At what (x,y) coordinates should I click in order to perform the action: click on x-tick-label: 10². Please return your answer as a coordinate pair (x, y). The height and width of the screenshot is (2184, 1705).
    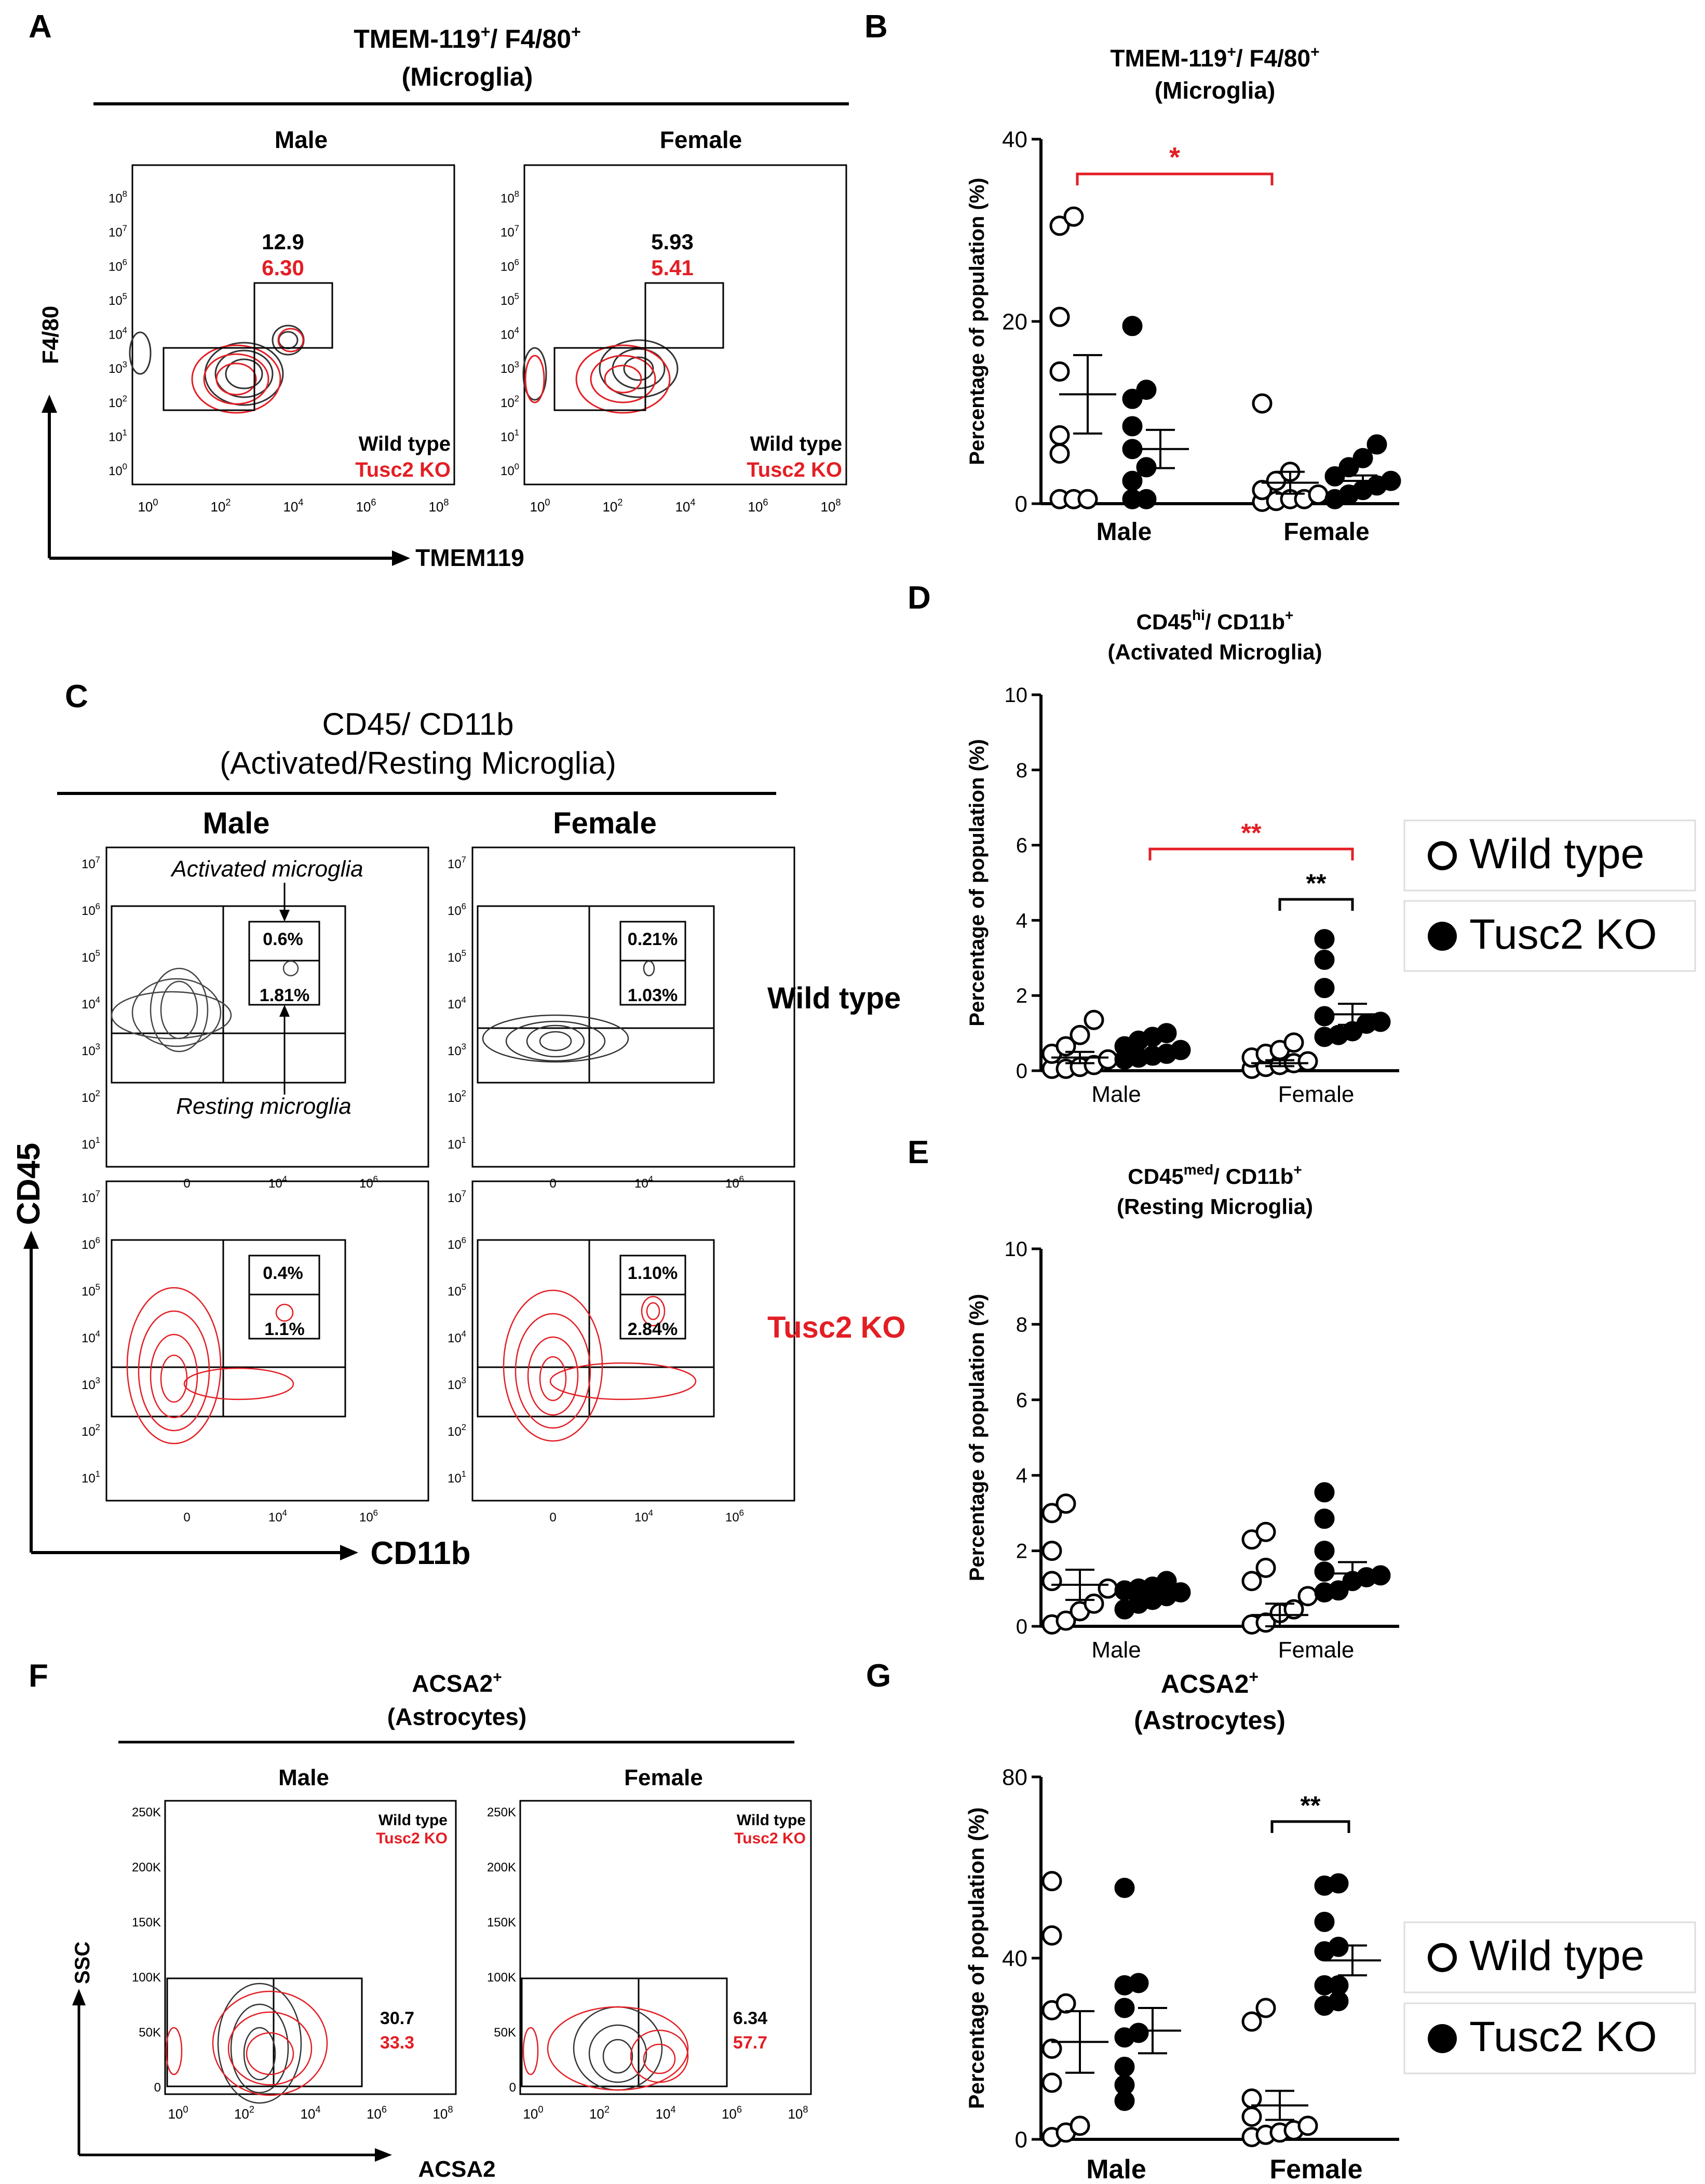
    Looking at the image, I should click on (220, 506).